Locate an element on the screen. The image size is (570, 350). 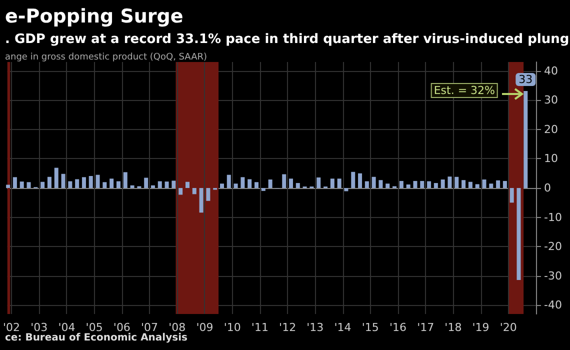
x-tick-label: '10 is located at coordinates (232, 327).